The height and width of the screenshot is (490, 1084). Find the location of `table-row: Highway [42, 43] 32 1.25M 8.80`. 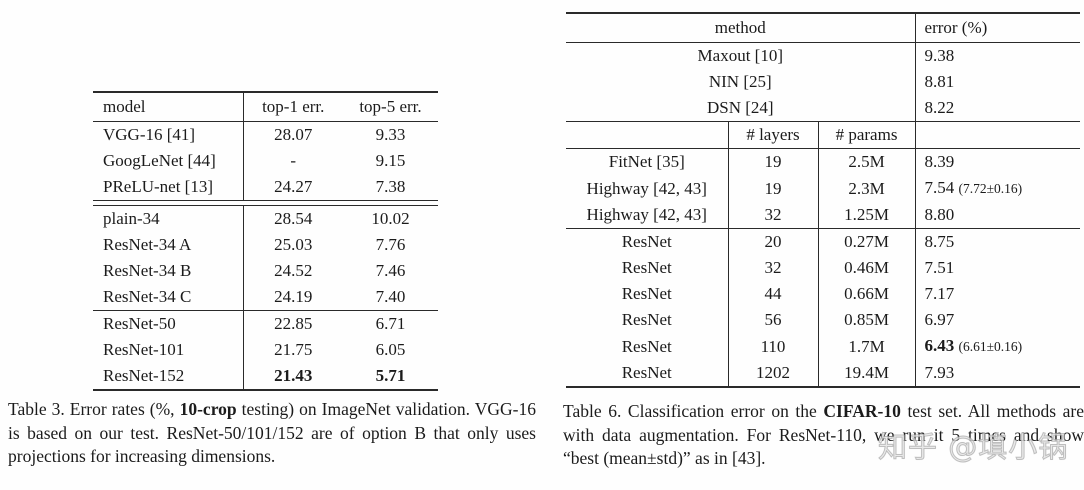

table-row: Highway [42, 43] 32 1.25M 8.80 is located at coordinates (823, 215).